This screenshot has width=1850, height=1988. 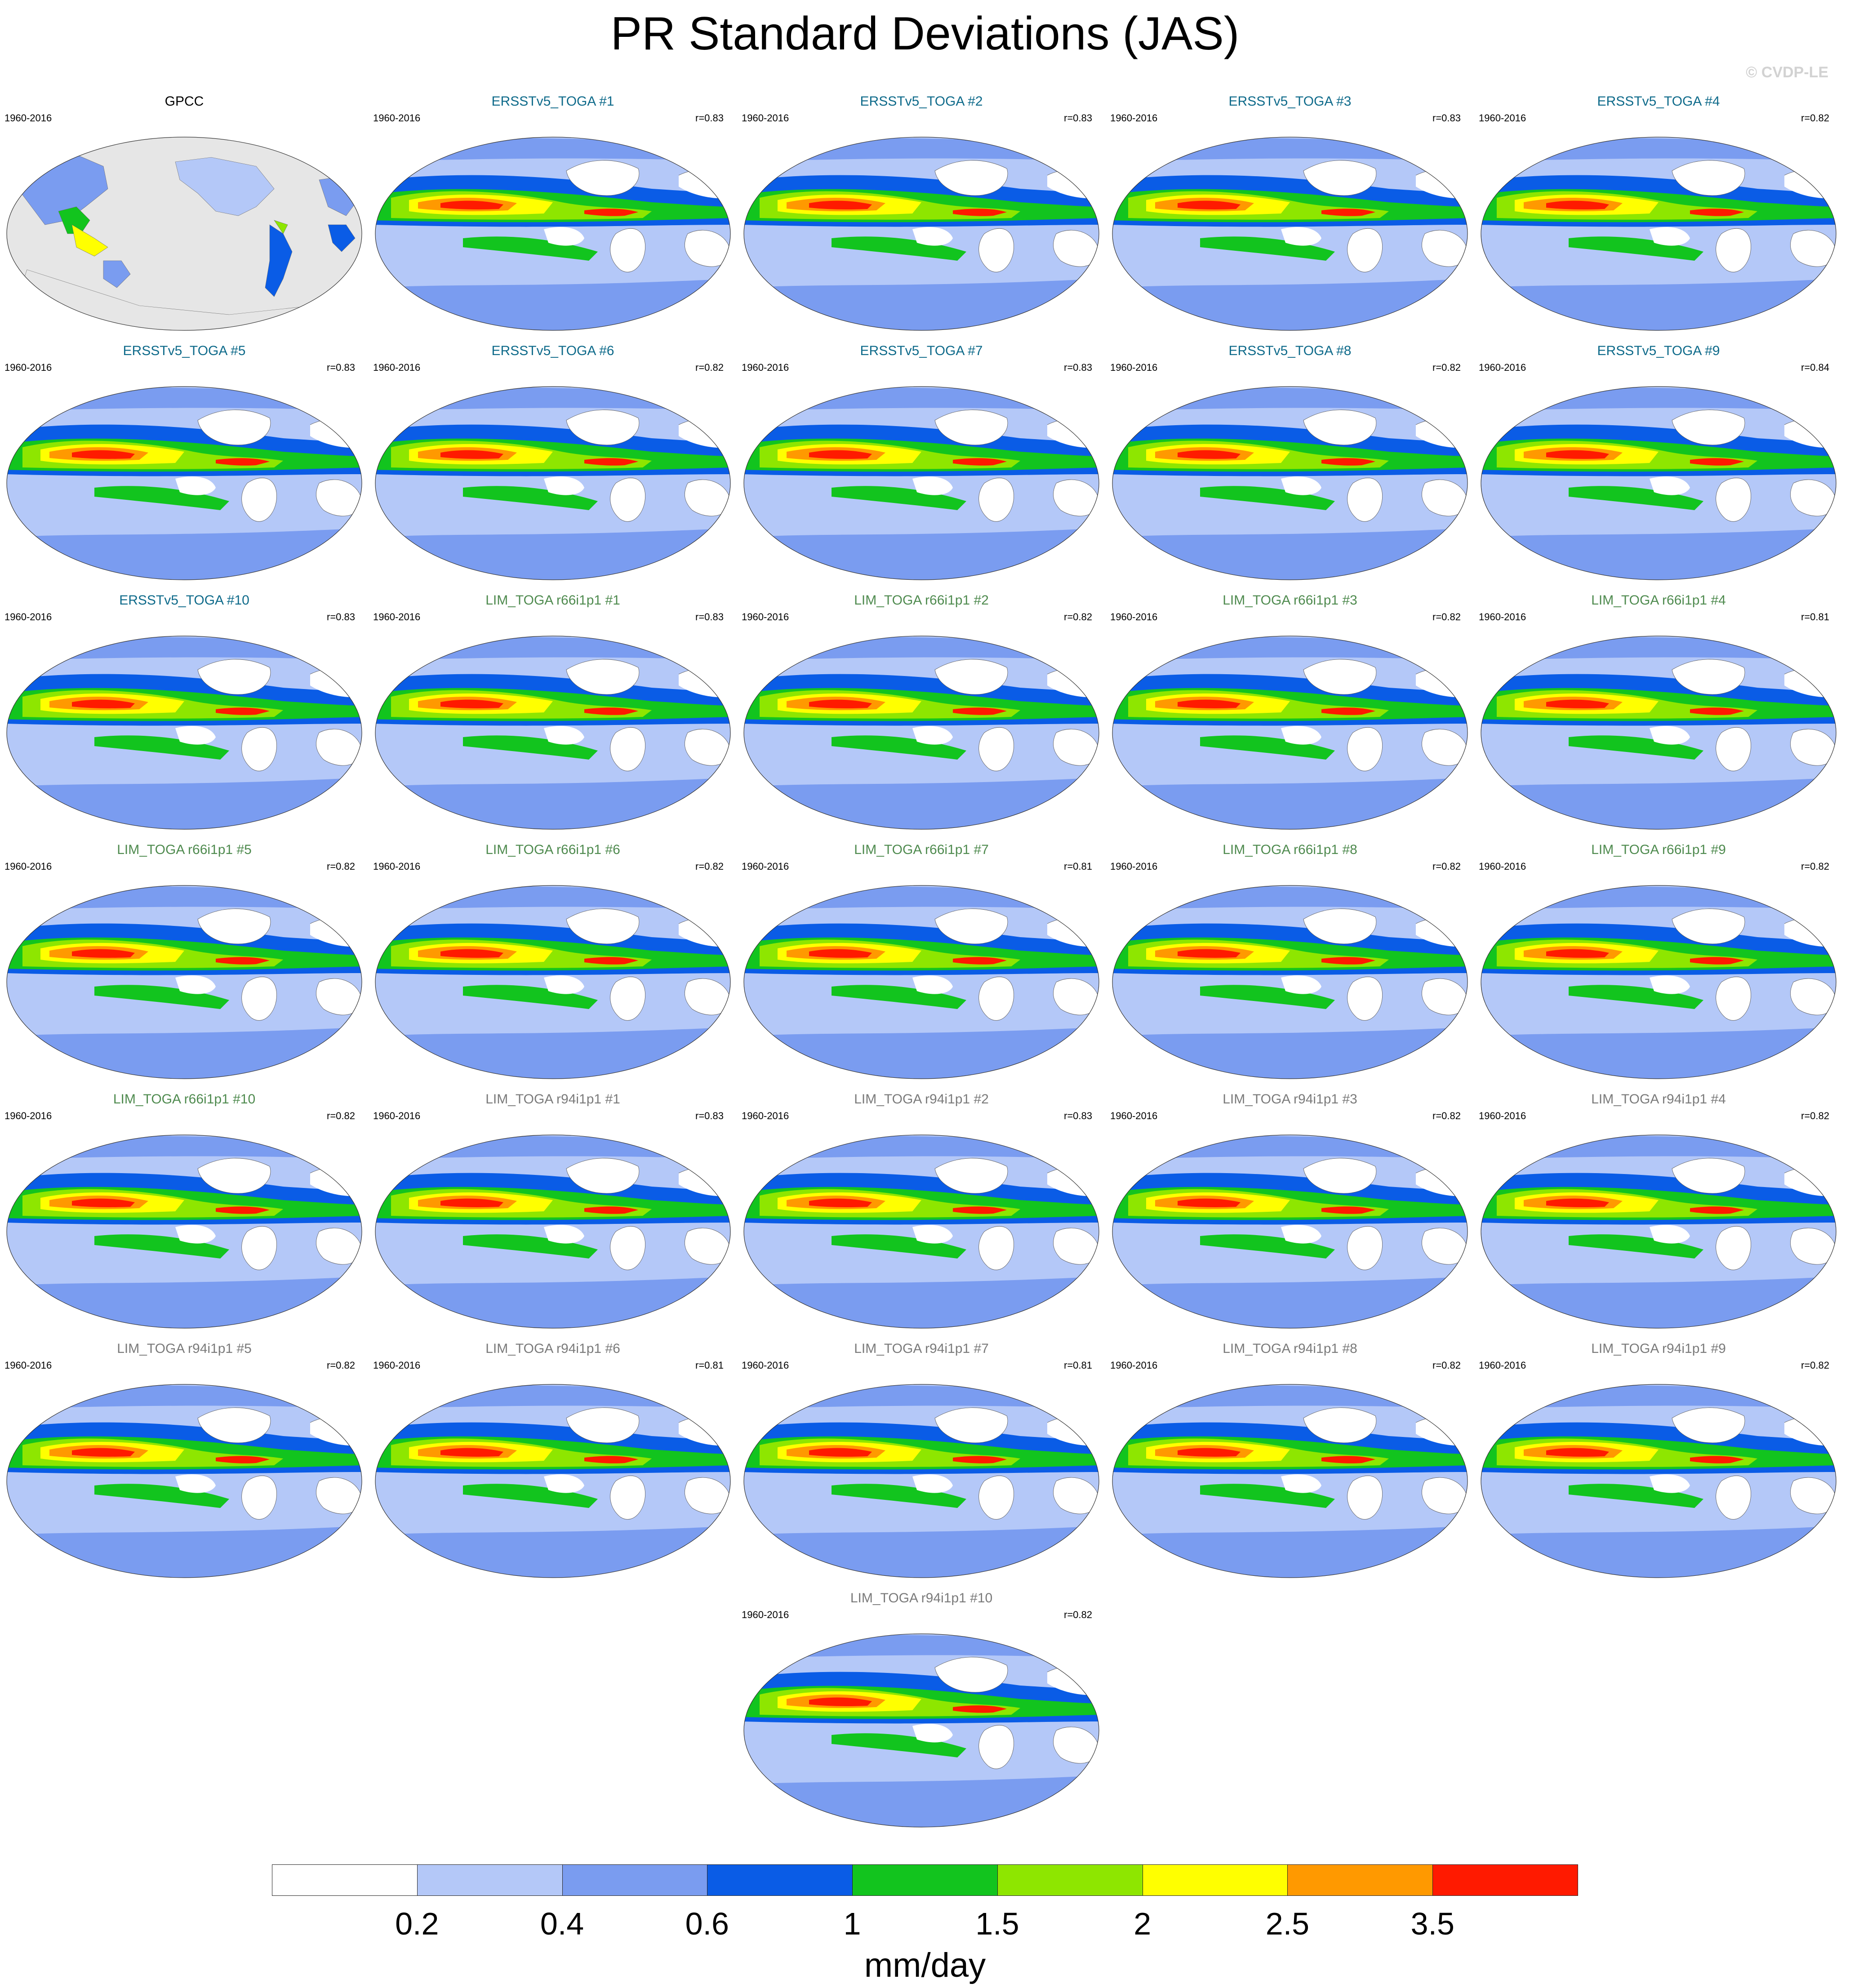 What do you see at coordinates (1290, 1348) in the screenshot?
I see `panel-title: LIM_TOGA r94i1p1 #8` at bounding box center [1290, 1348].